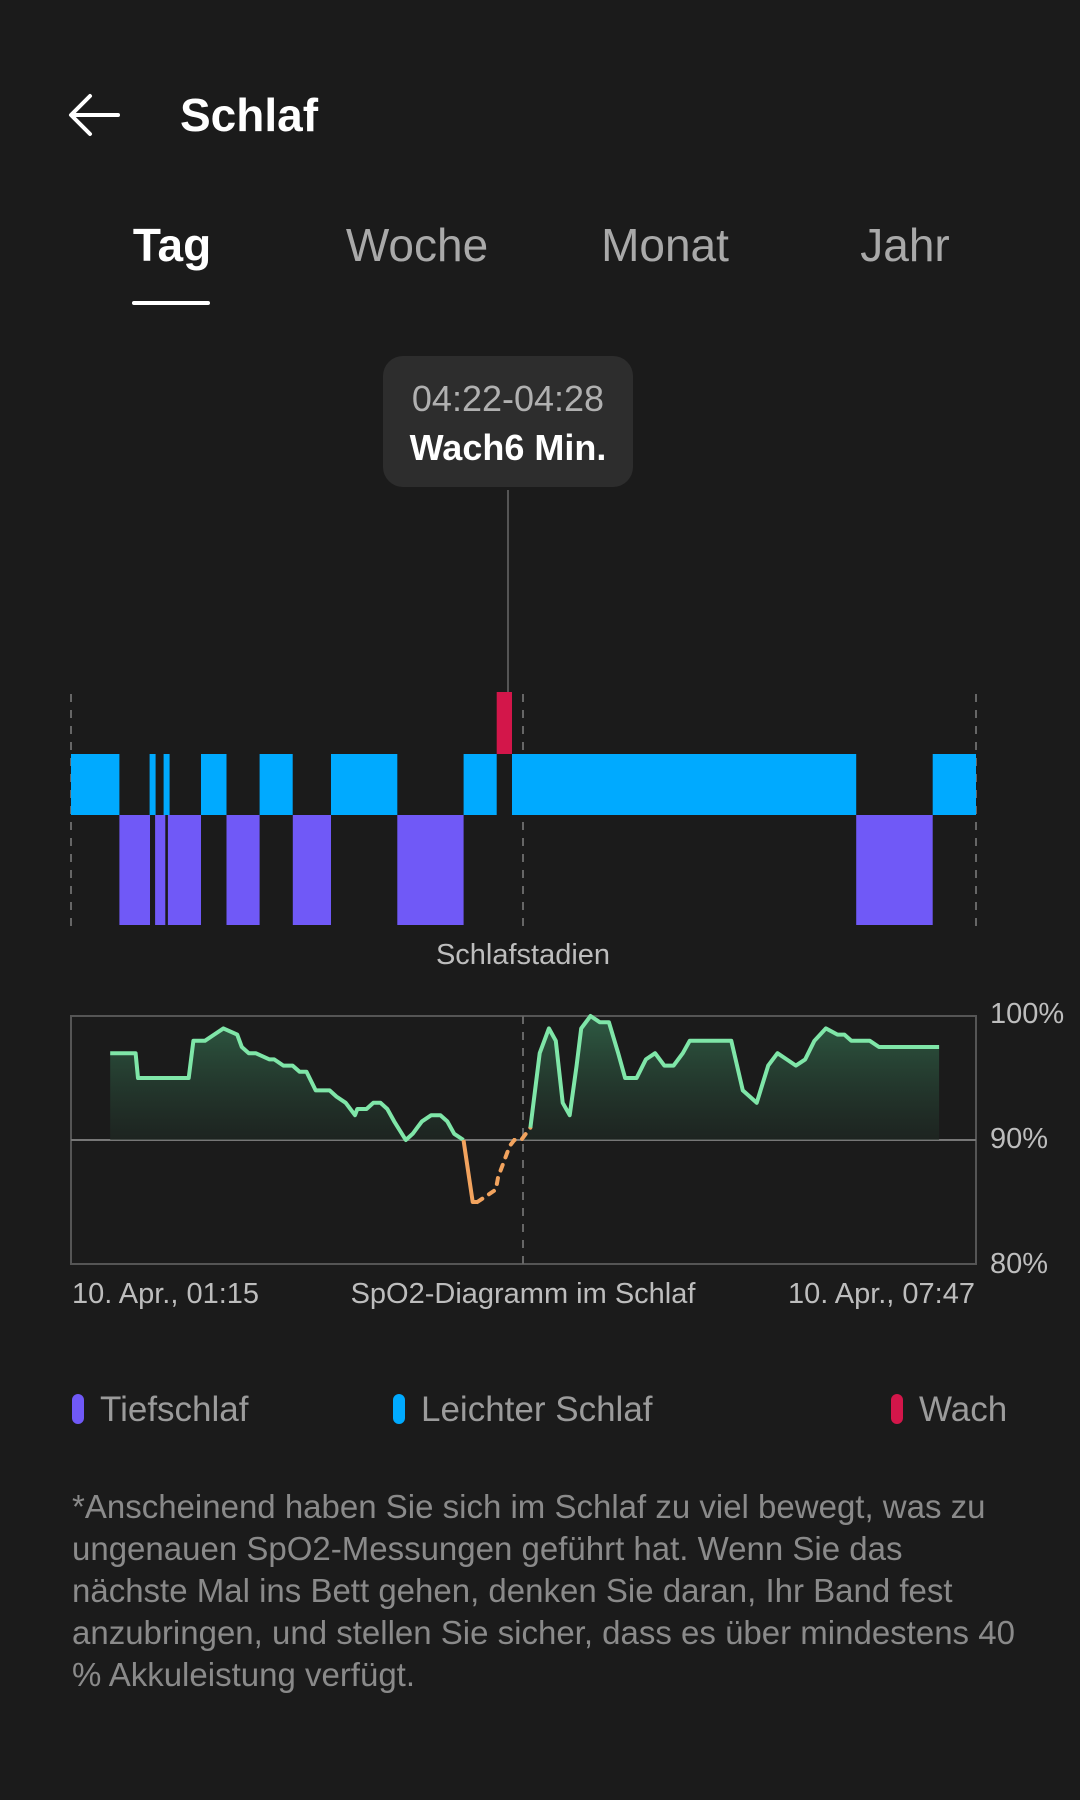  I want to click on back-button, so click(97, 115).